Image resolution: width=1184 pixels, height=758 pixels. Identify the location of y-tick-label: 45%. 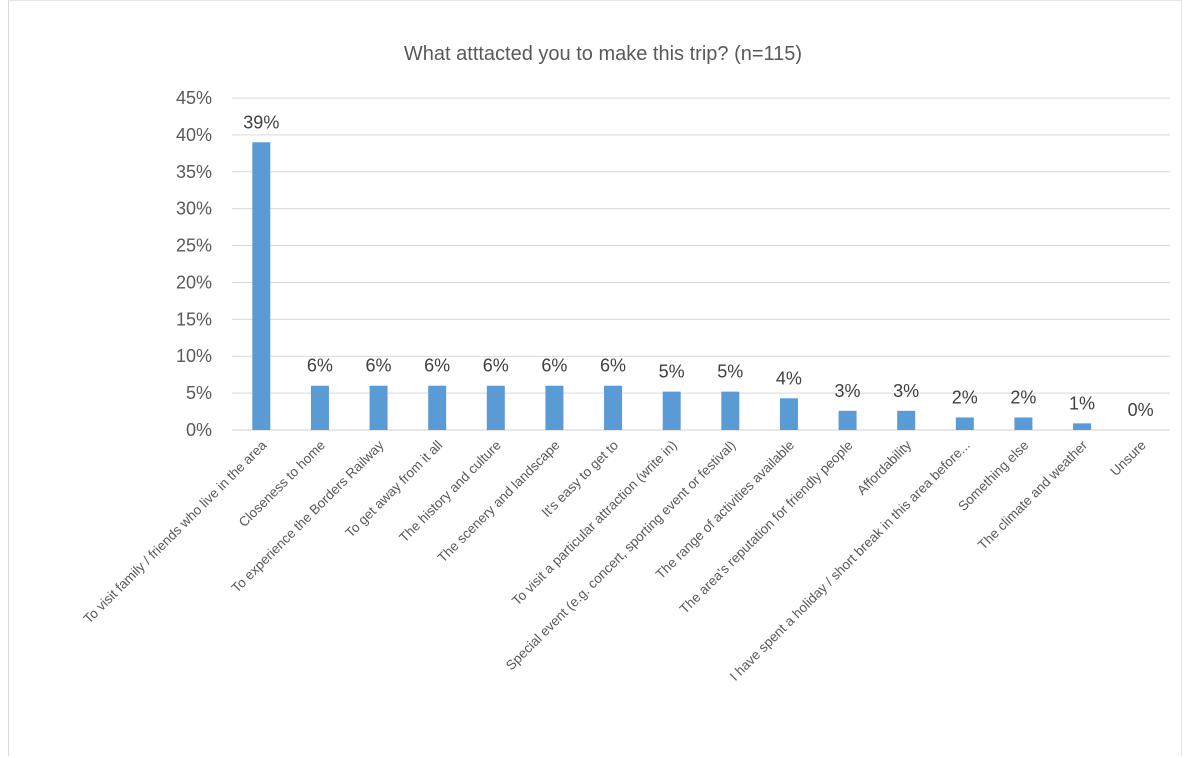
(194, 98).